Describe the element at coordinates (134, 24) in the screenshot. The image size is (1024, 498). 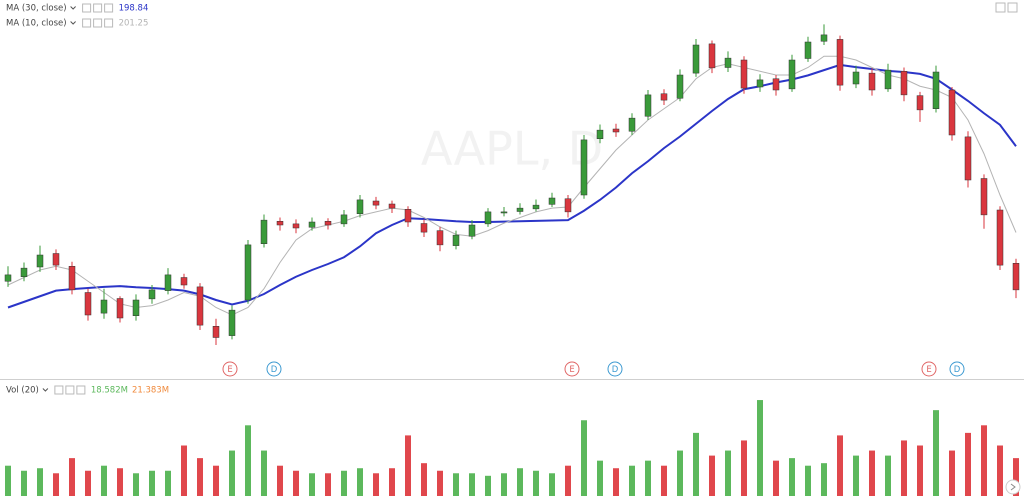
I see `legend-value: 201.25` at that location.